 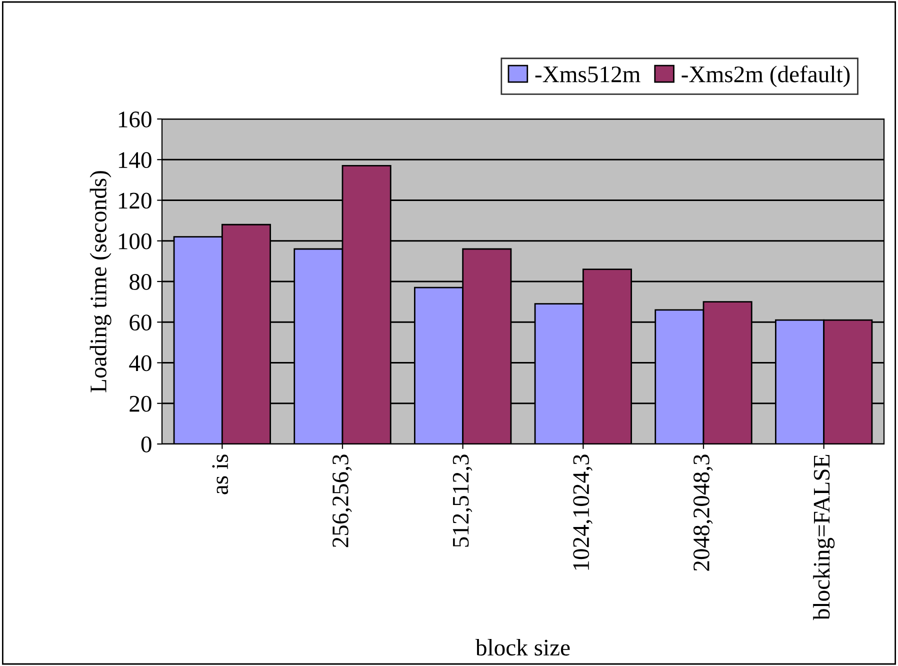 What do you see at coordinates (462, 500) in the screenshot?
I see `x-tick-label: 512,512,3` at bounding box center [462, 500].